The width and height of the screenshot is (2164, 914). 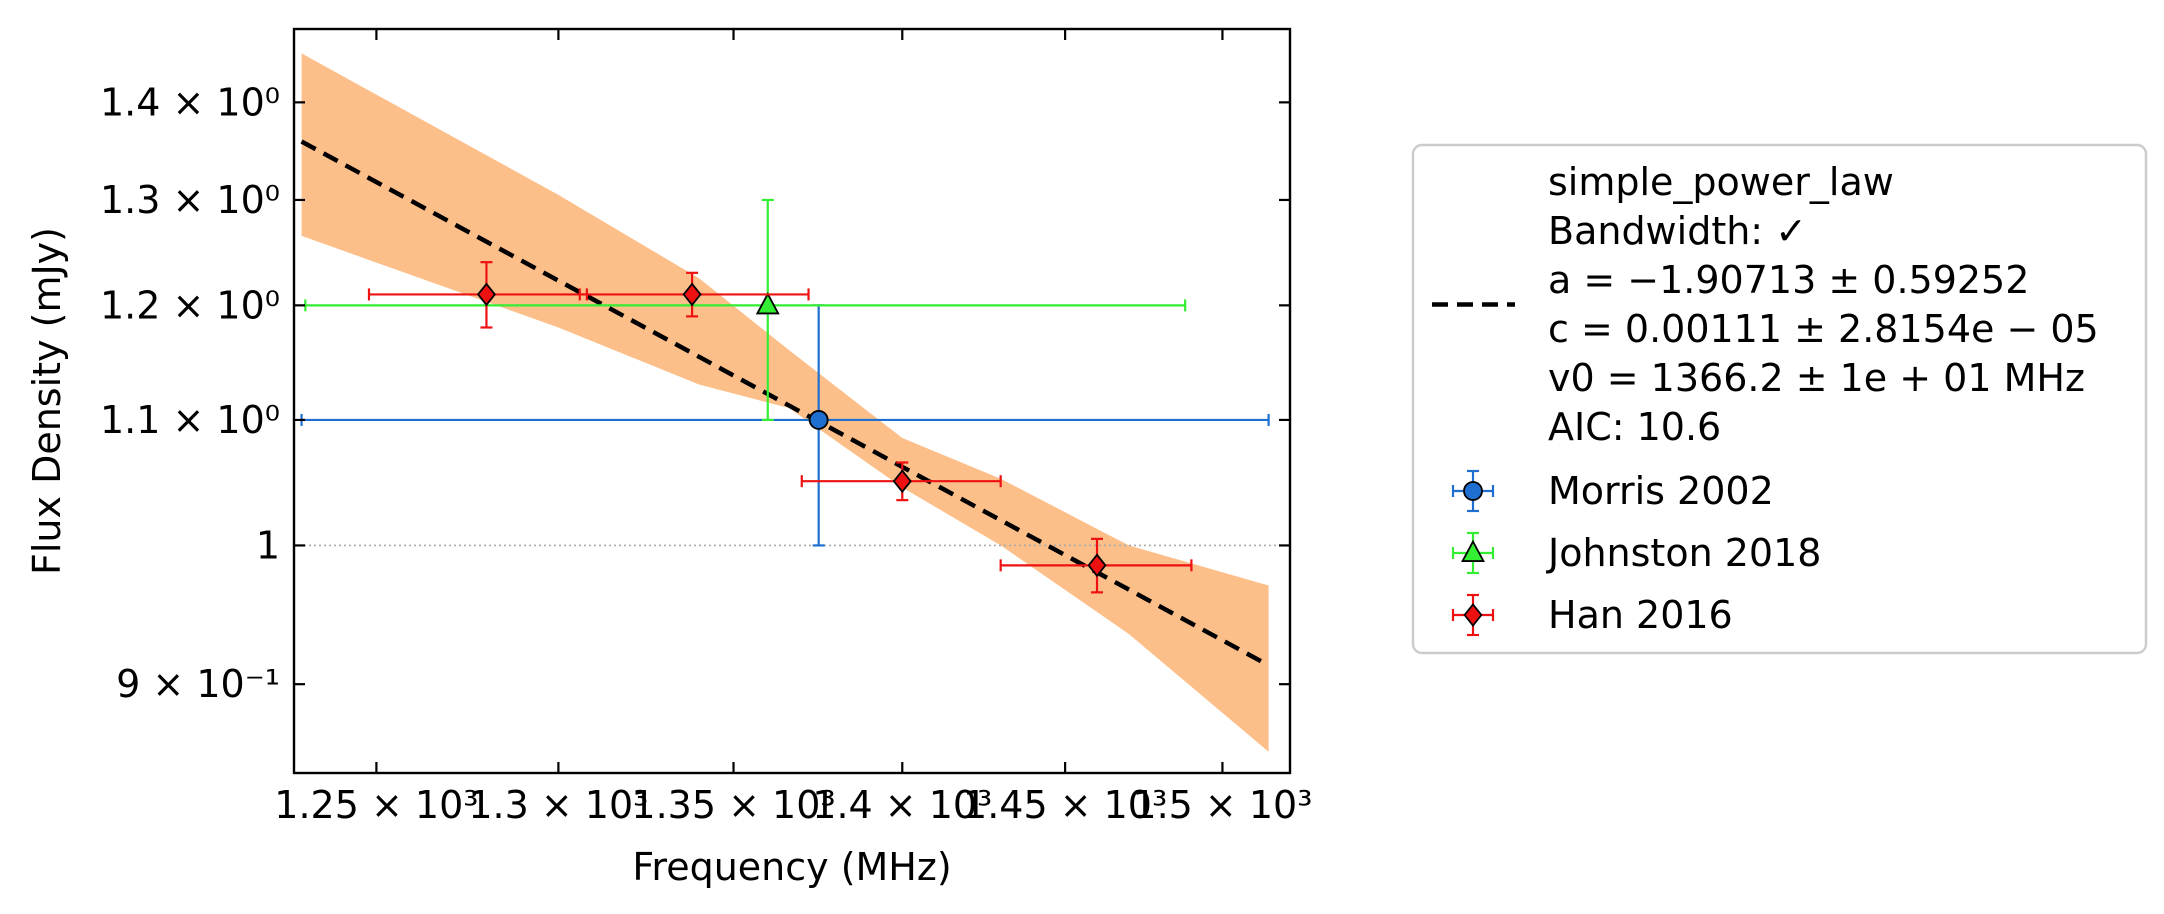 I want to click on y-tick-label: 1.1 × 10⁰, so click(x=190, y=420).